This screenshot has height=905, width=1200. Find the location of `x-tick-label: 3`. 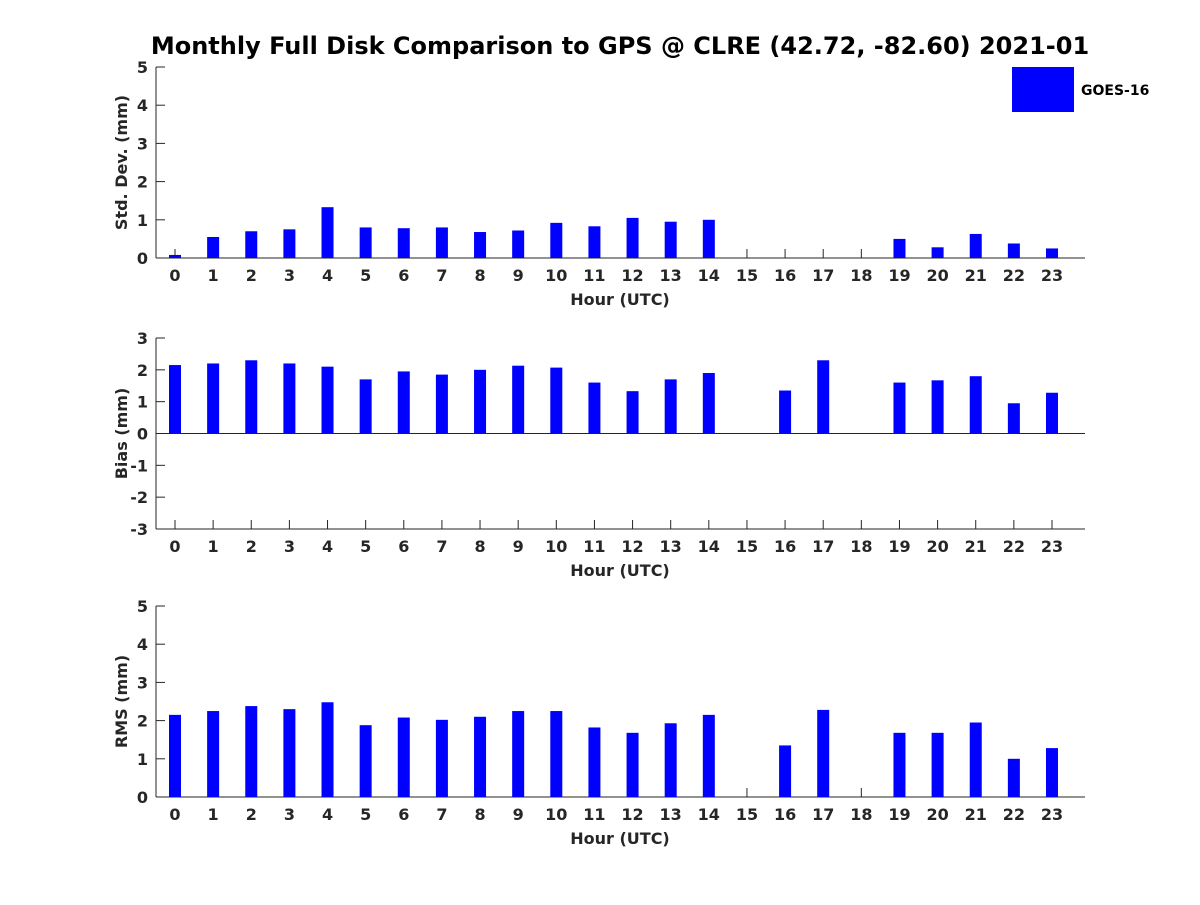

x-tick-label: 3 is located at coordinates (289, 275).